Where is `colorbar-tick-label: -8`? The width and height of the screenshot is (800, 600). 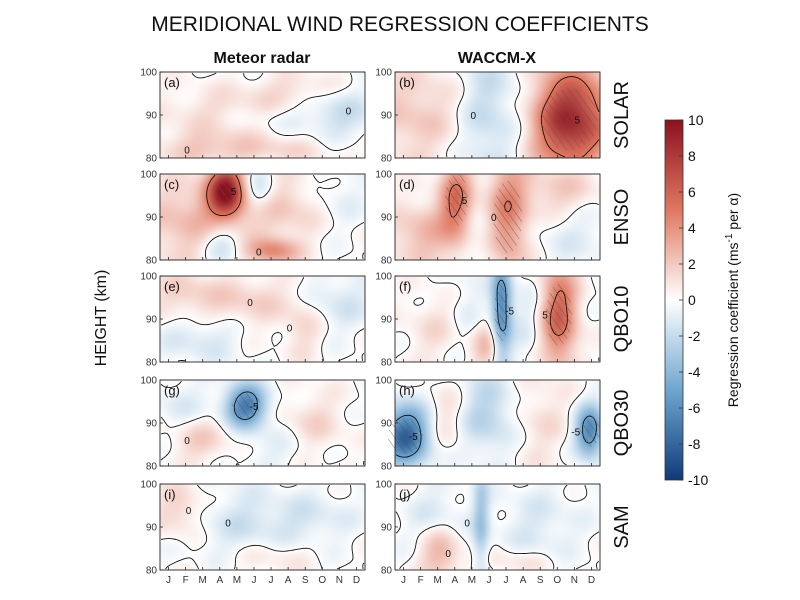 colorbar-tick-label: -8 is located at coordinates (694, 444).